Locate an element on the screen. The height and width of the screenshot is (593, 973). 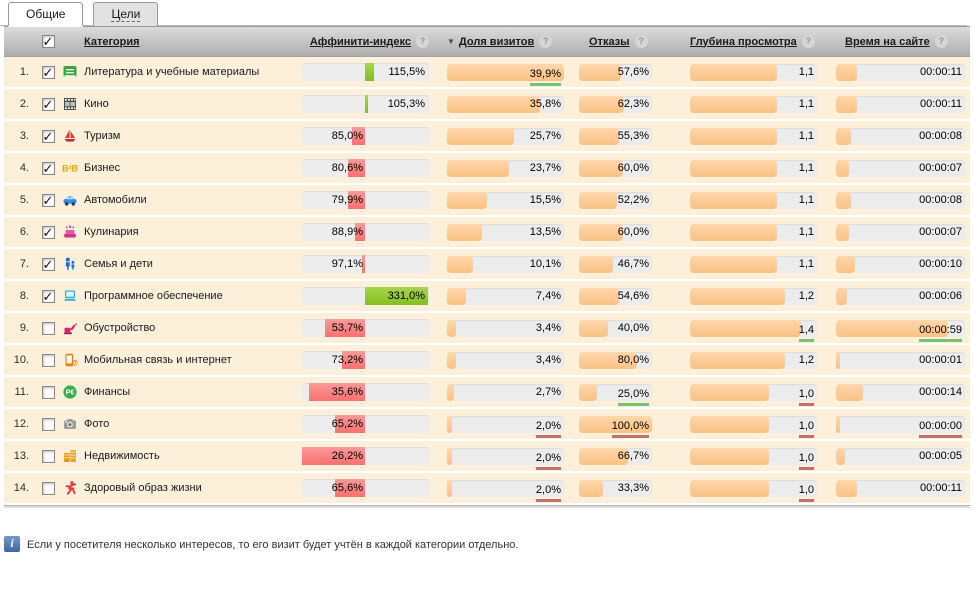
visit-share-value: 35,8% is located at coordinates (545, 103).